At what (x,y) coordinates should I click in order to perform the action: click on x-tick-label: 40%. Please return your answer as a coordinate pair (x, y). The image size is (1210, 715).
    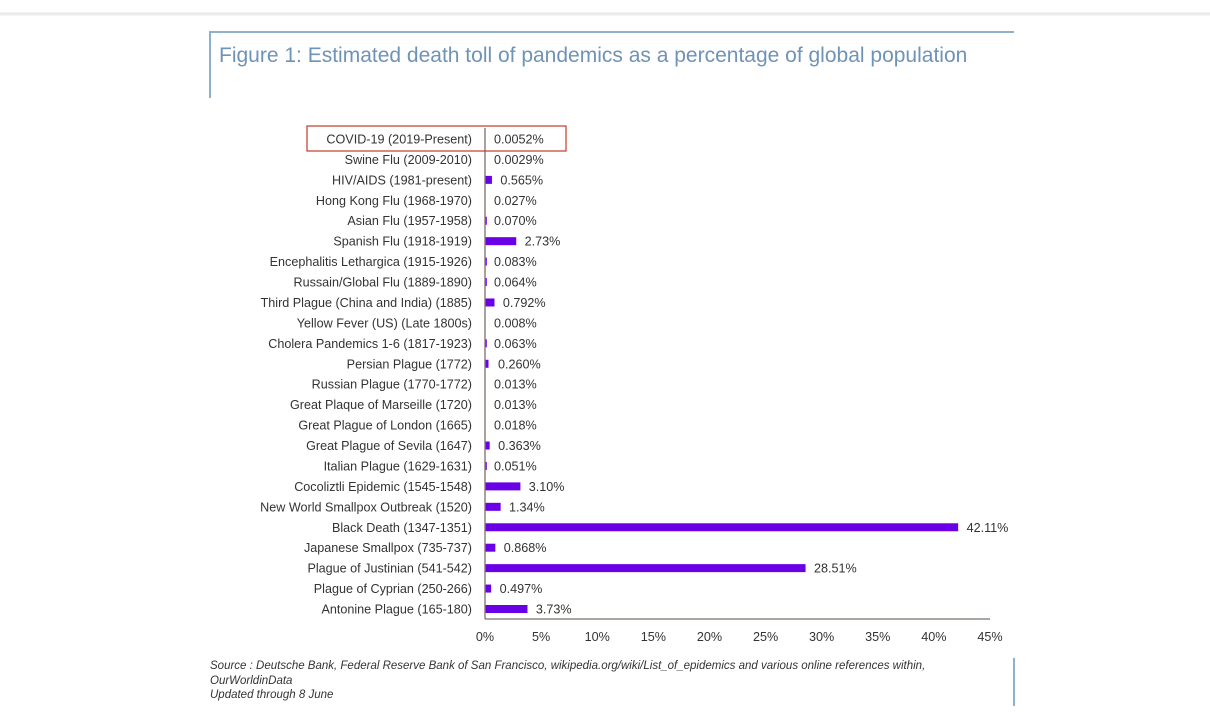
    Looking at the image, I should click on (933, 637).